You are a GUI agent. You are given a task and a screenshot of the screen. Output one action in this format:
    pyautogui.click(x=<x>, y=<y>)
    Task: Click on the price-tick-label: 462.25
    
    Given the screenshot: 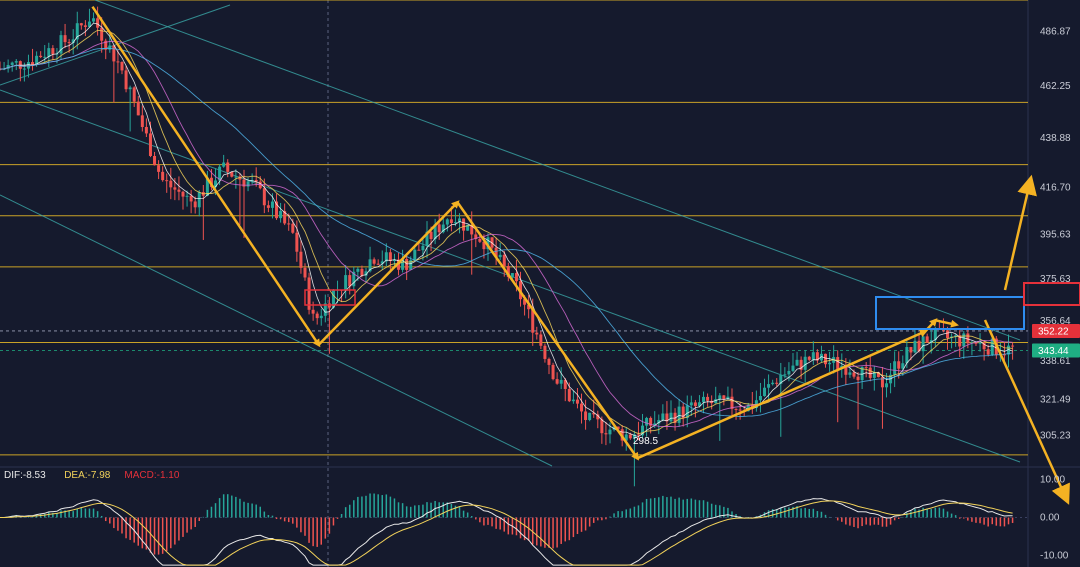 What is the action you would take?
    pyautogui.click(x=1055, y=86)
    